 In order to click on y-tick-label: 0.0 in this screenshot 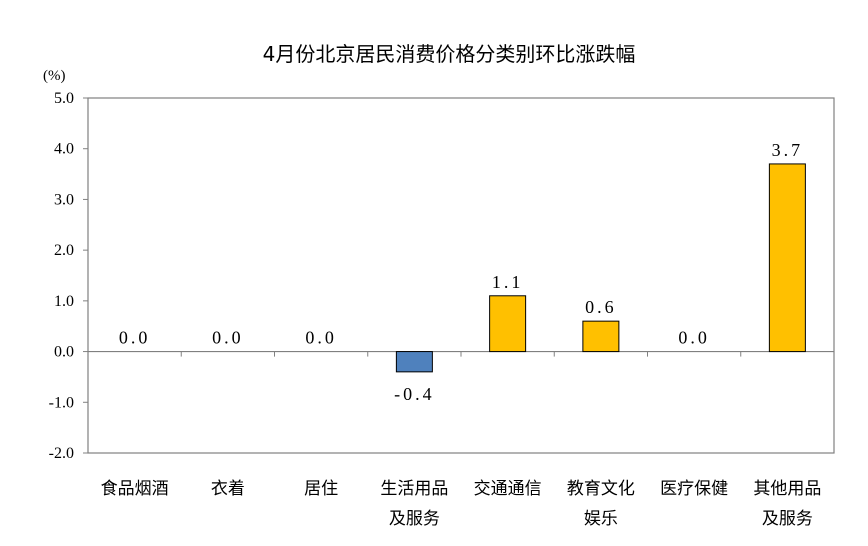, I will do `click(64, 352)`.